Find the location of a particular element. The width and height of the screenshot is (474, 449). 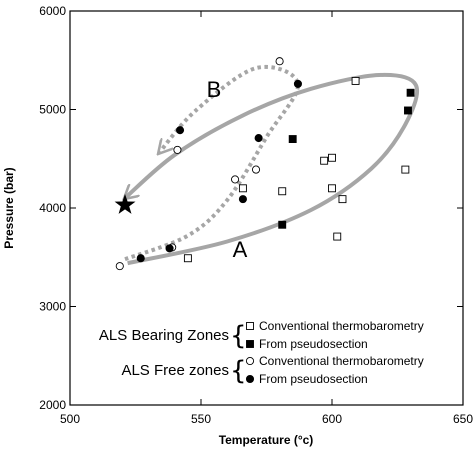

y-tick-label: 3000 is located at coordinates (52, 307).